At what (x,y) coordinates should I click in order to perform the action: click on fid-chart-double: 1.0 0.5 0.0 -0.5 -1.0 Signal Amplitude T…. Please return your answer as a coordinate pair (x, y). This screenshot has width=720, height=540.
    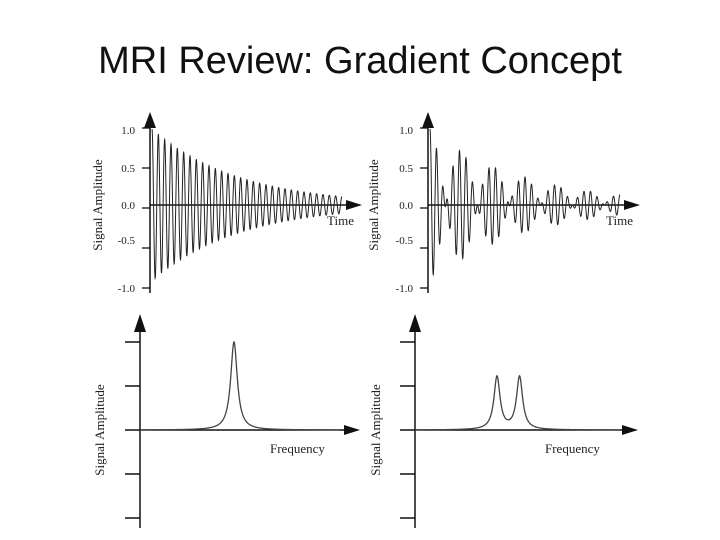
    Looking at the image, I should click on (503, 203).